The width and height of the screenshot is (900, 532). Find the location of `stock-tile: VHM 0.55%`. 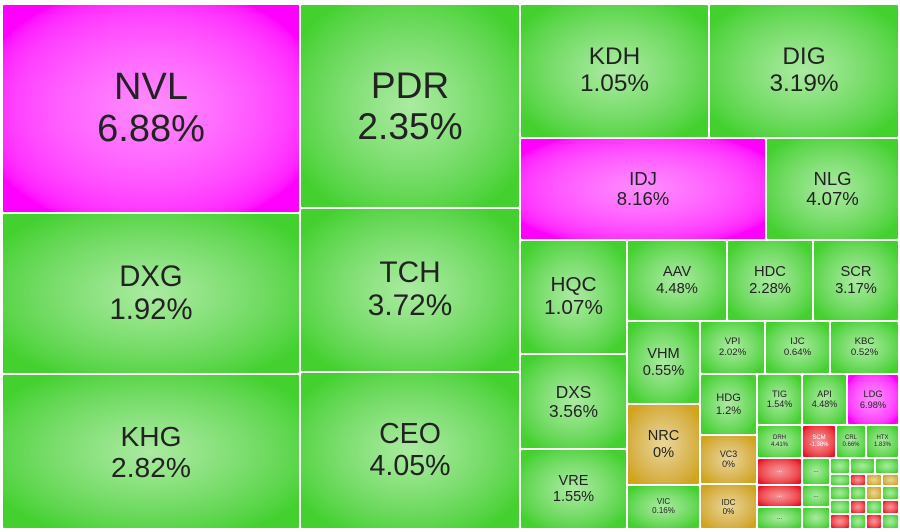

stock-tile: VHM 0.55% is located at coordinates (663, 362).